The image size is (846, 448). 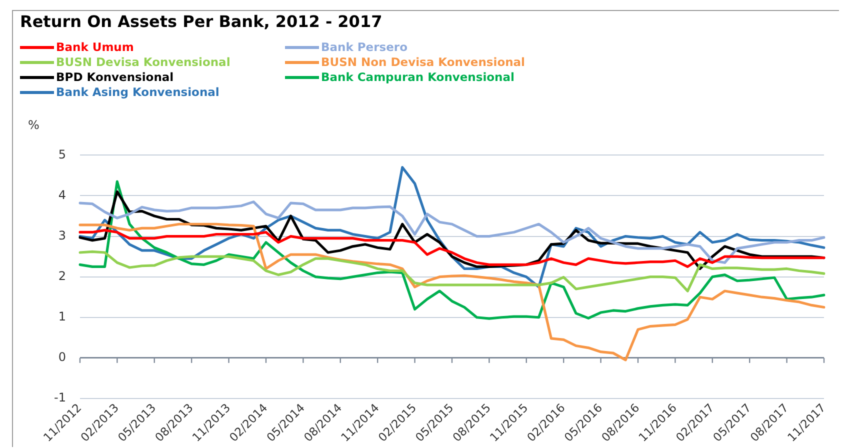 What do you see at coordinates (201, 21) in the screenshot?
I see `chart-title: Return On Assets Per Bank, 2012 - 2017` at bounding box center [201, 21].